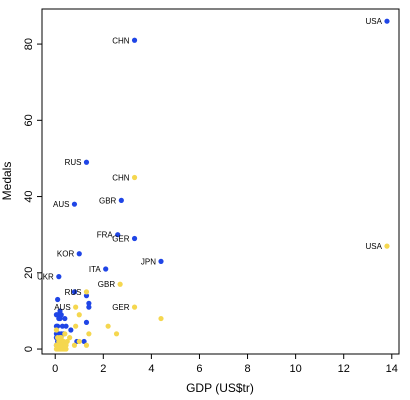  Describe the element at coordinates (296, 369) in the screenshot. I see `x-tick-label: 10` at that location.